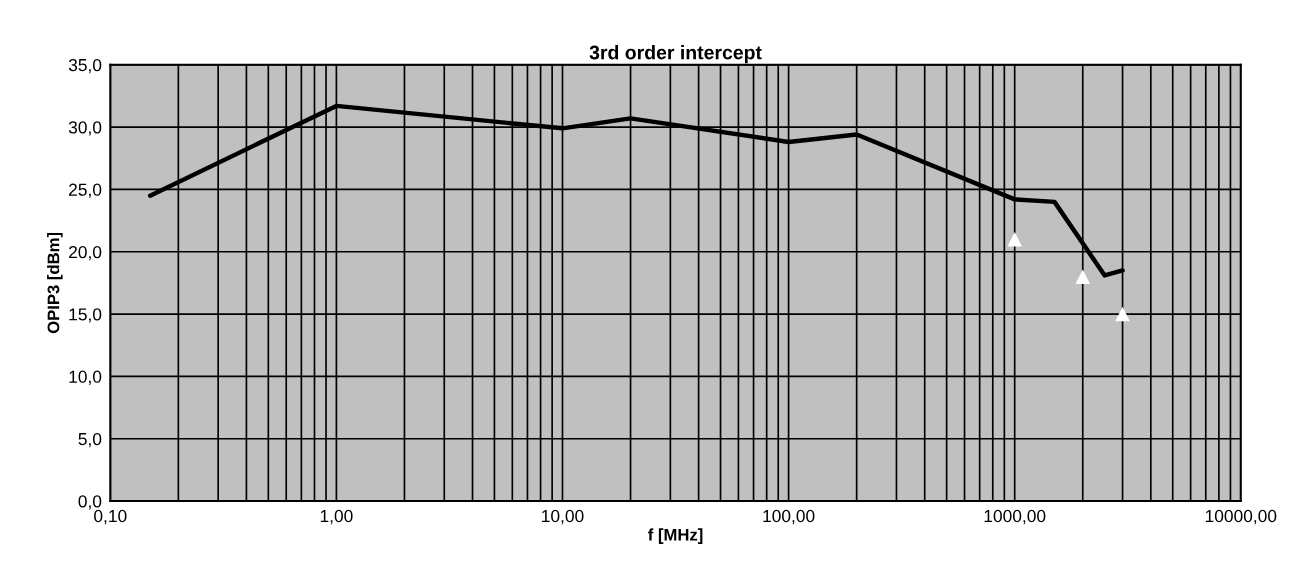 The height and width of the screenshot is (563, 1313). What do you see at coordinates (85, 315) in the screenshot?
I see `y-tick-label: 15,0` at bounding box center [85, 315].